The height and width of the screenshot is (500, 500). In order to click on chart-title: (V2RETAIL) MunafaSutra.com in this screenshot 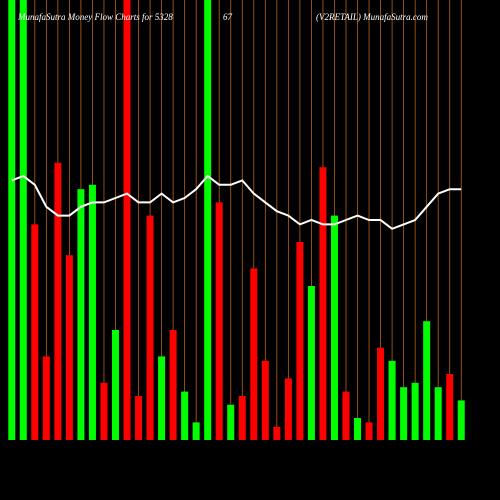, I will do `click(372, 17)`.